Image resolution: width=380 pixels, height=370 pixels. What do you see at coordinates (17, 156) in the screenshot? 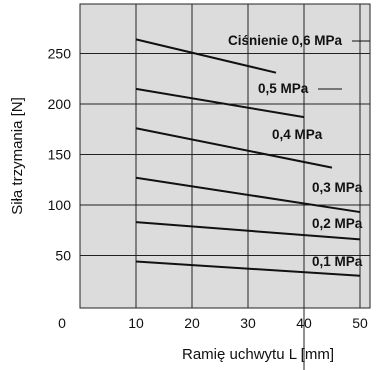
I see `y-axis-title: Siła trzymania [N]` at bounding box center [17, 156].